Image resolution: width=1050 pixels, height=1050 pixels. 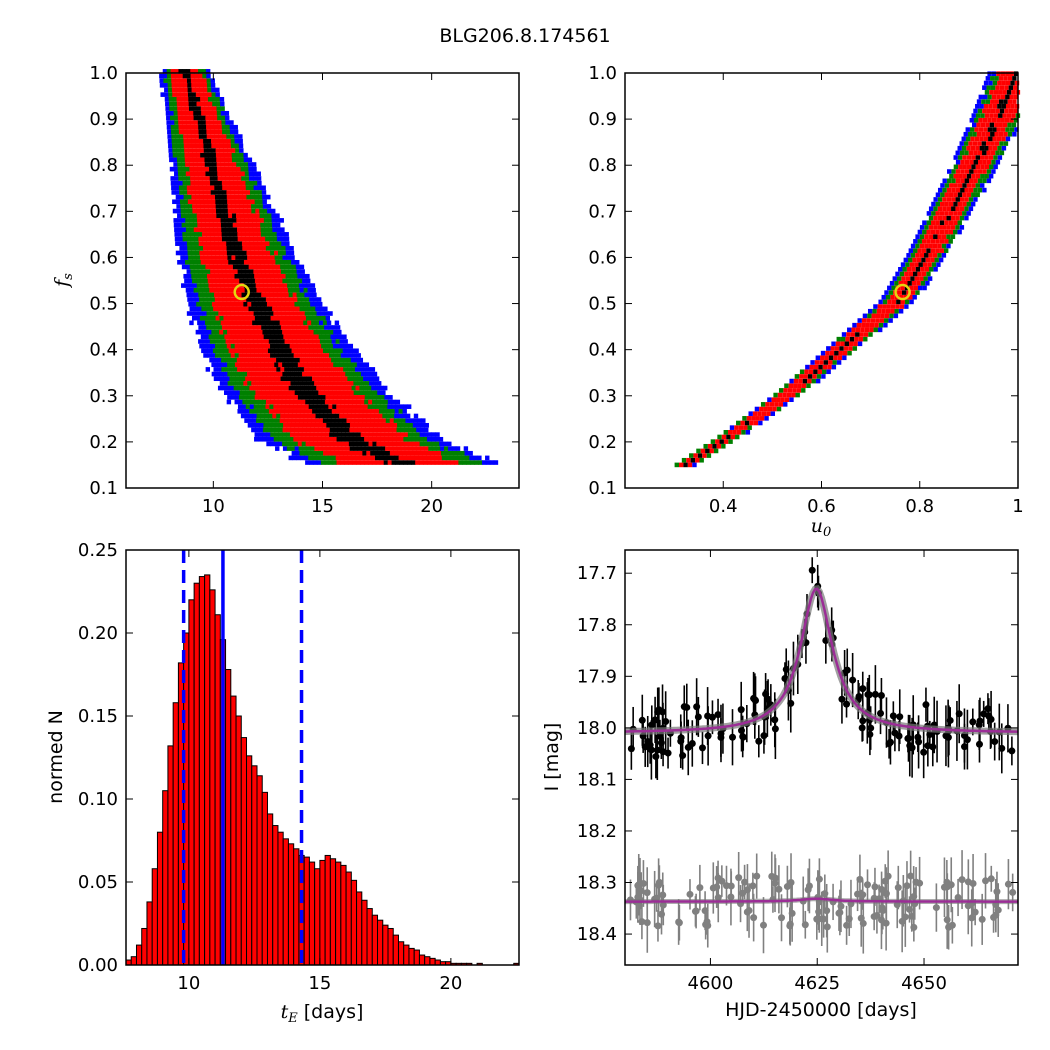 What do you see at coordinates (821, 660) in the screenshot?
I see `model-curve` at bounding box center [821, 660].